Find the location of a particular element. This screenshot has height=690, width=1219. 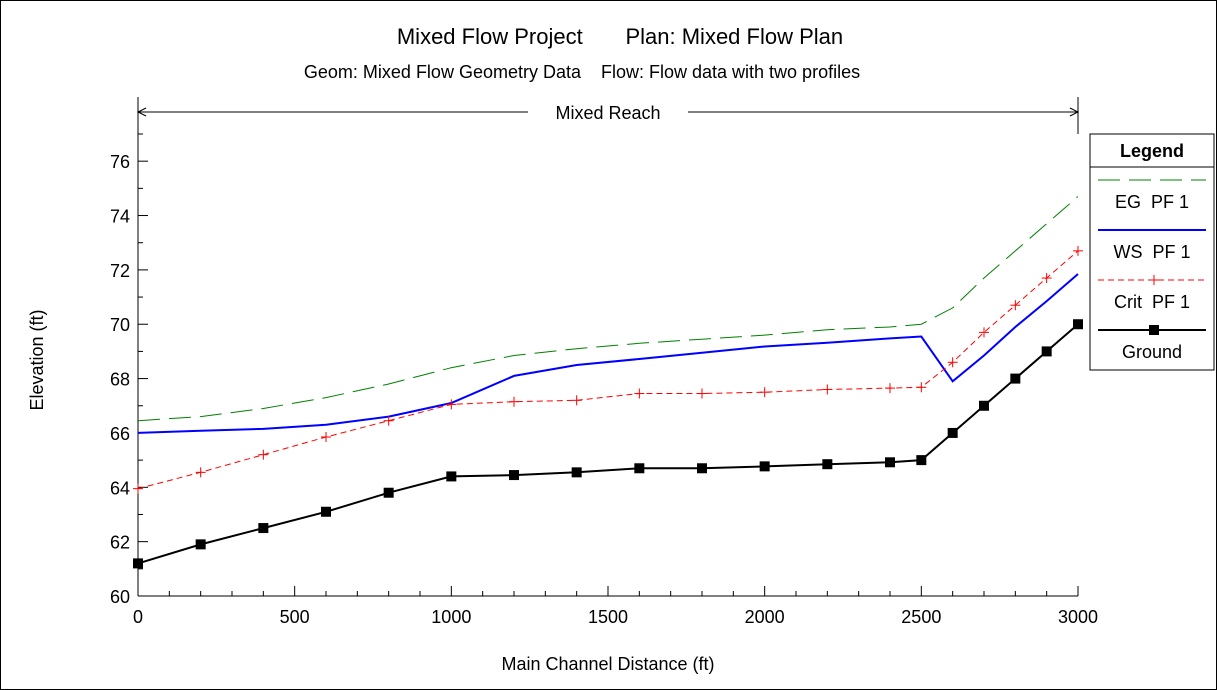

legend-entry-label: WS PF 1 is located at coordinates (1151, 252).